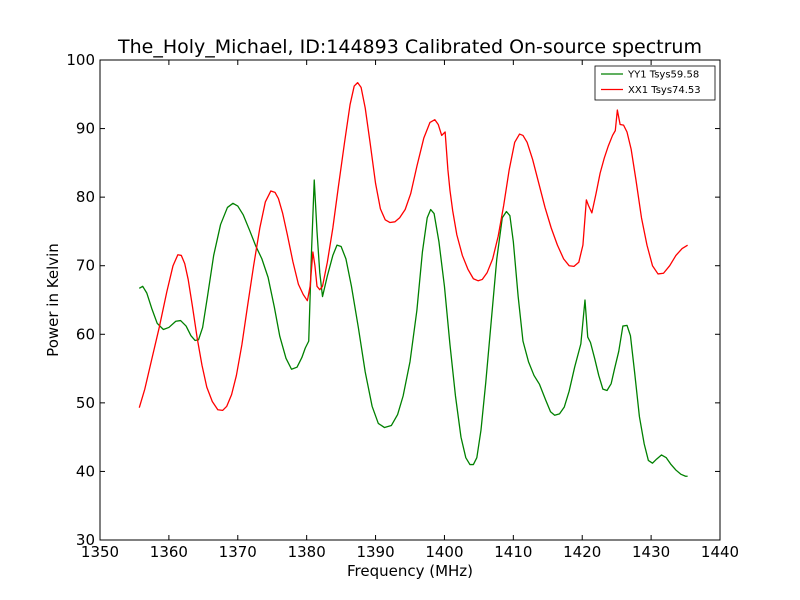 Image resolution: width=800 pixels, height=600 pixels. I want to click on y-tick-label: 30, so click(85, 540).